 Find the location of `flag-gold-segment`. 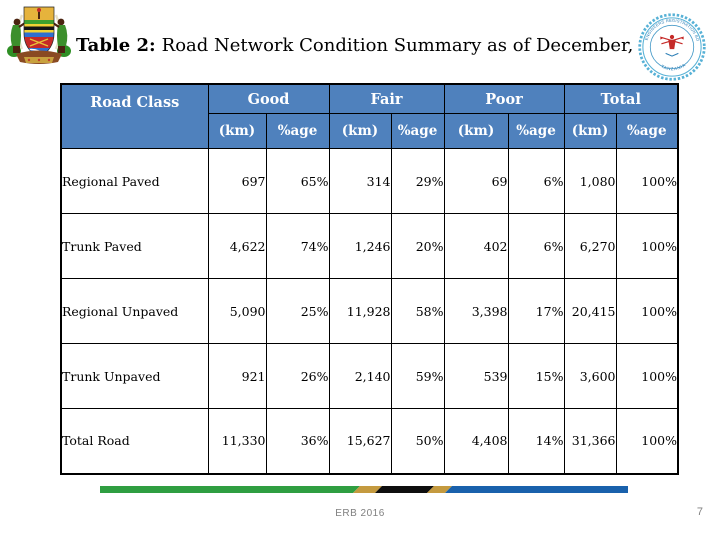

flag-gold-segment is located at coordinates (367, 489).